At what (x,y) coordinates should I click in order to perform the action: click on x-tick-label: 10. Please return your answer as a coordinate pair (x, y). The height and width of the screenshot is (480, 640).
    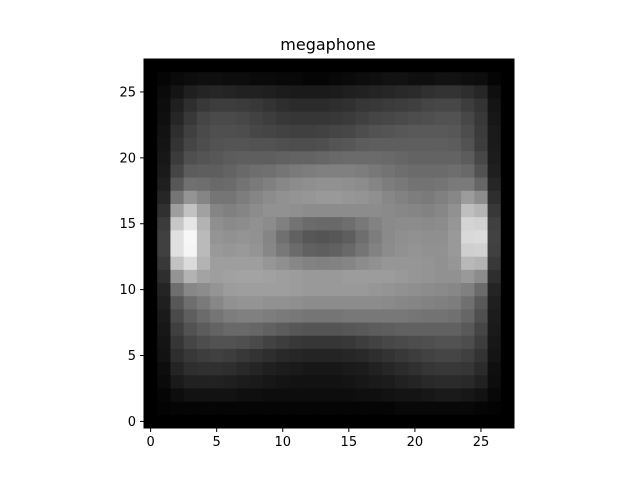
    Looking at the image, I should click on (282, 442).